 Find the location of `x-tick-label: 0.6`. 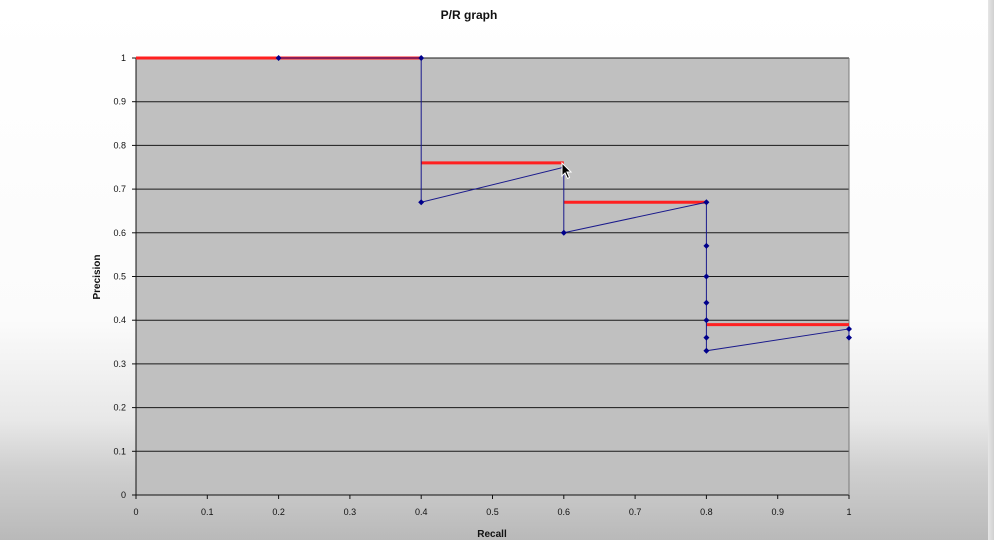

x-tick-label: 0.6 is located at coordinates (564, 512).